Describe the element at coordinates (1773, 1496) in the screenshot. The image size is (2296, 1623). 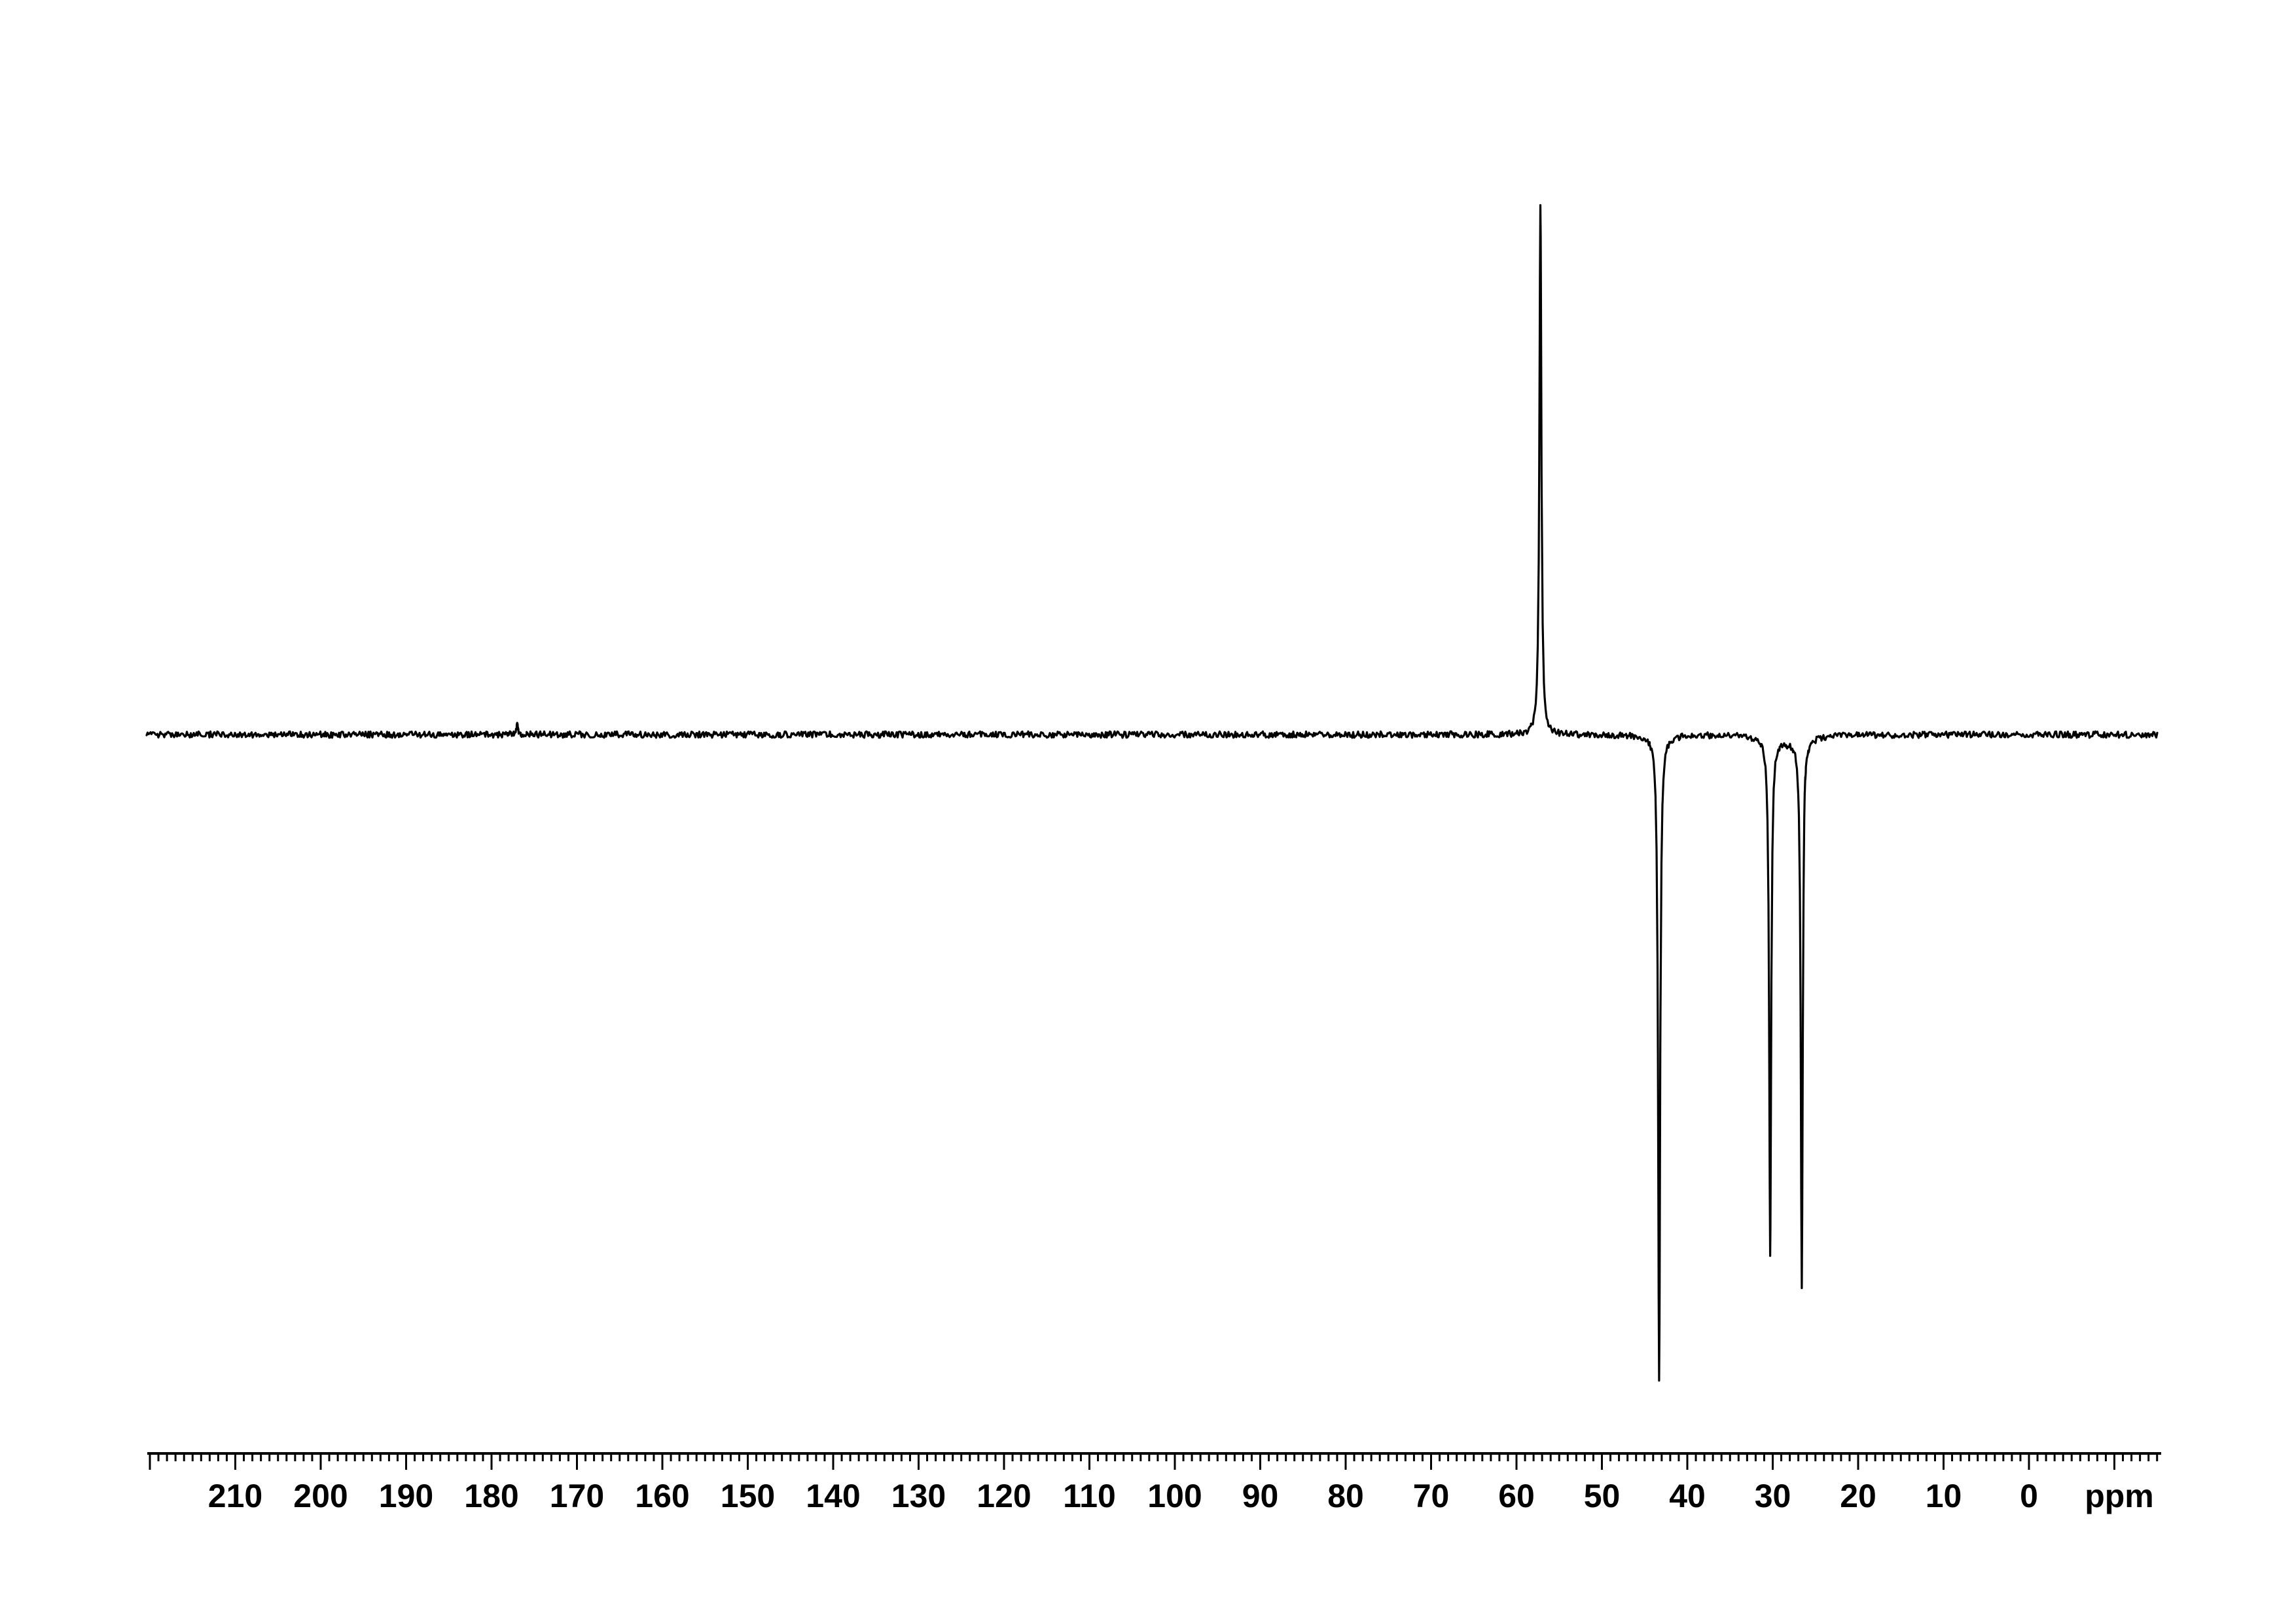
I see `x-tick-label: 30` at that location.